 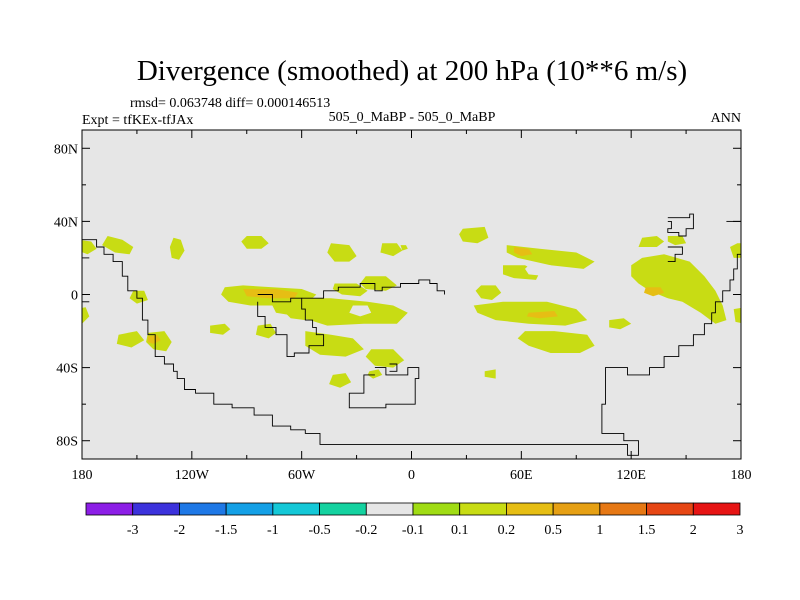 What do you see at coordinates (133, 530) in the screenshot?
I see `colorbar-label-0: -3` at bounding box center [133, 530].